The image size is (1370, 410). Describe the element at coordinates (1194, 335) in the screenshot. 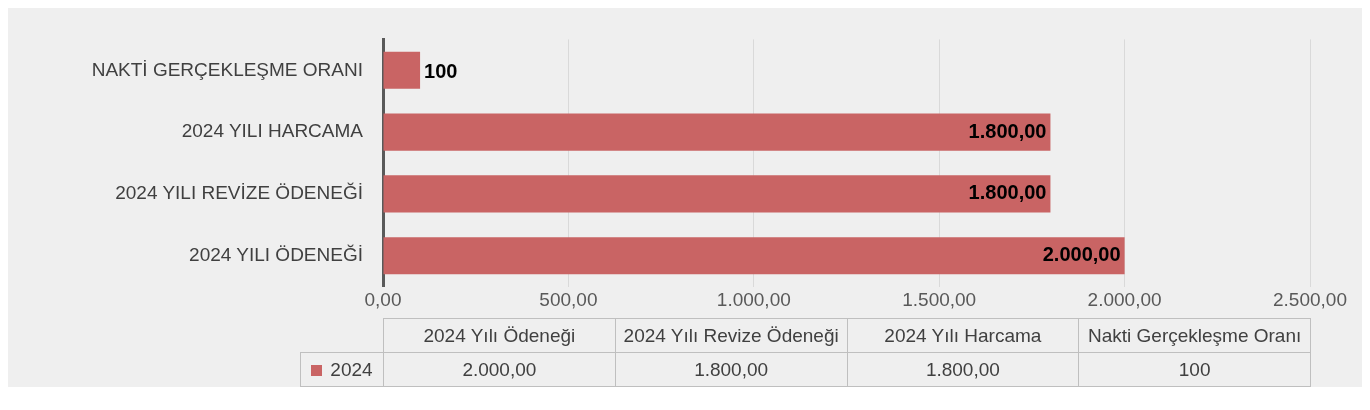

I see `text: Nakti Gerçekleşme Oranı` at that location.